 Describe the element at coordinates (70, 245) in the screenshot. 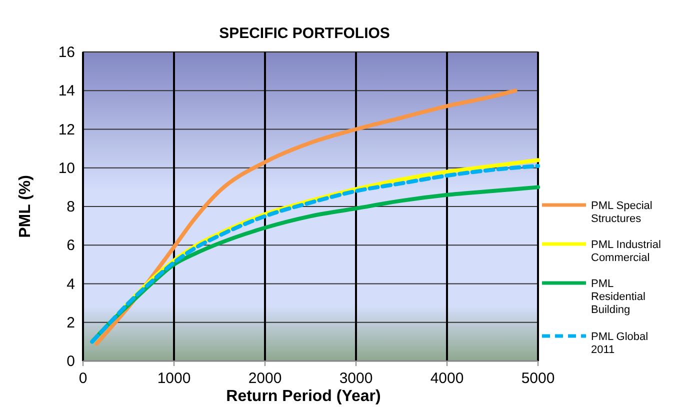

I see `y-tick-label: 6` at that location.